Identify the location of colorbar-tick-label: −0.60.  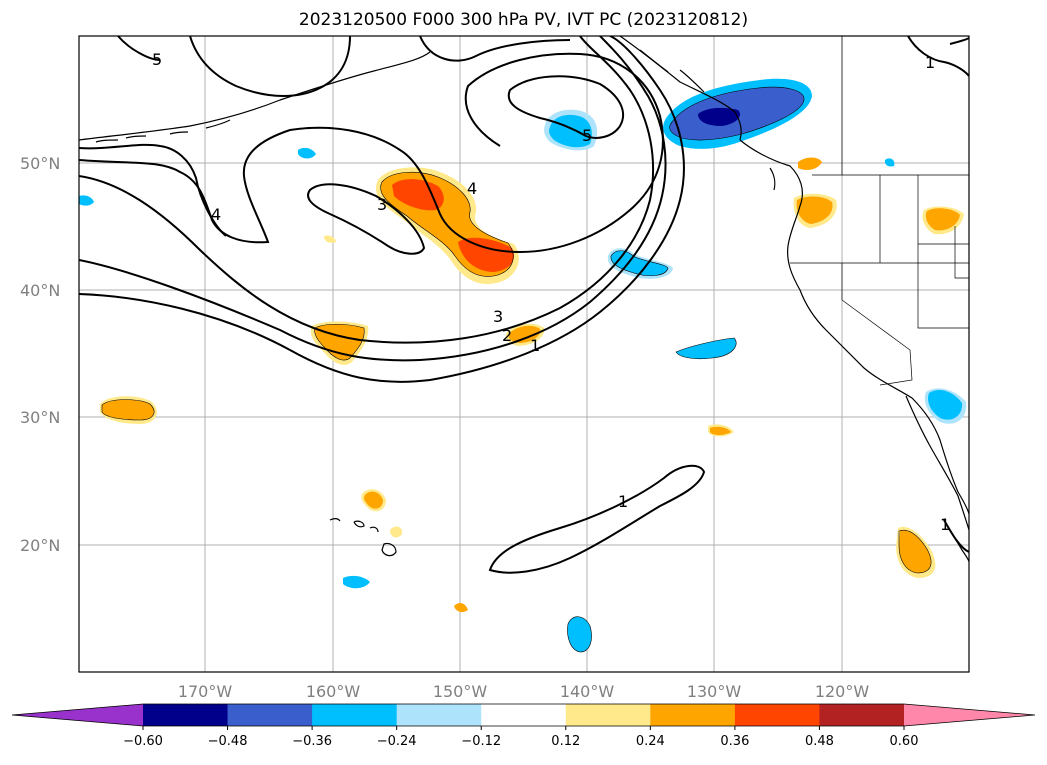
(143, 741).